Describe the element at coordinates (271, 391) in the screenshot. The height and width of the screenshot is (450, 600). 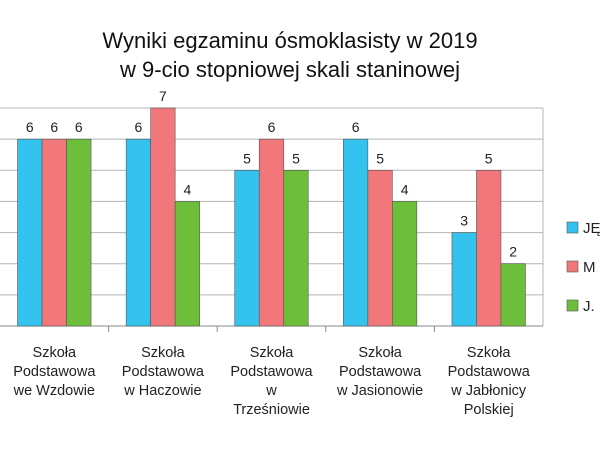
I see `category-label: w` at that location.